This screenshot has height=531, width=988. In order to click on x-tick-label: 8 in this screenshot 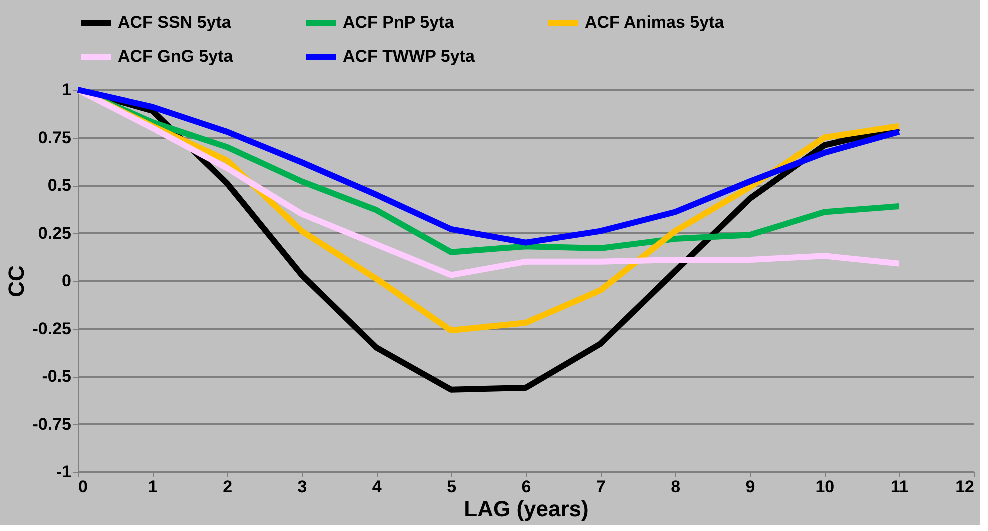, I will do `click(676, 487)`.